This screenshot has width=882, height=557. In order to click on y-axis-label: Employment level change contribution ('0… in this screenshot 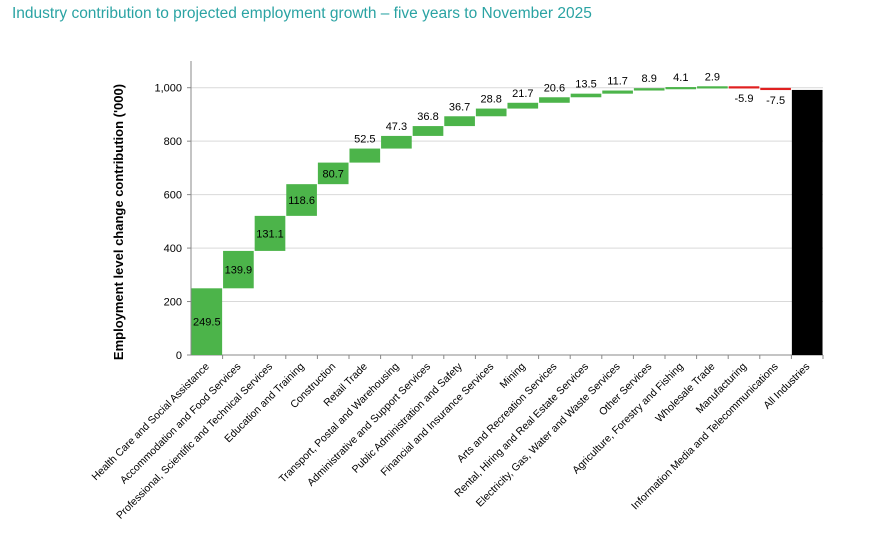, I will do `click(118, 222)`.